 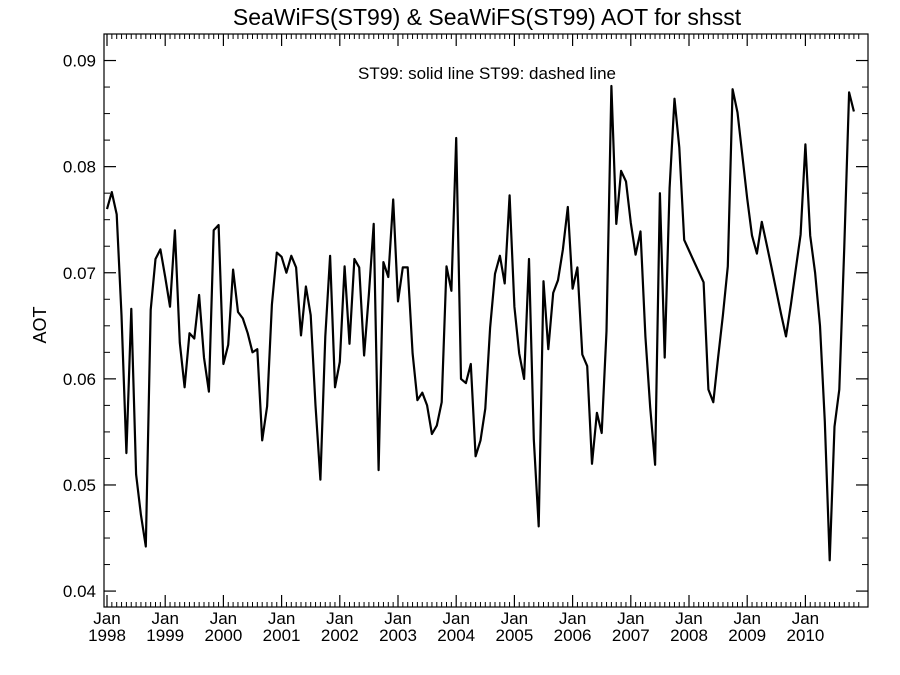 What do you see at coordinates (689, 635) in the screenshot?
I see `x-tick-year-label: 2008` at bounding box center [689, 635].